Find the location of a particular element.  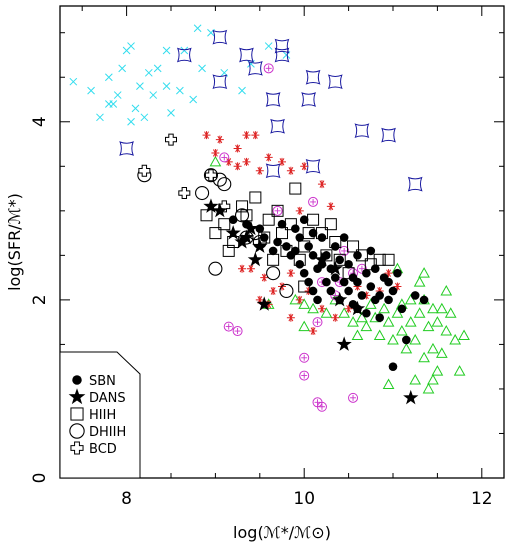

legend-label: DHIIH is located at coordinates (107, 432).